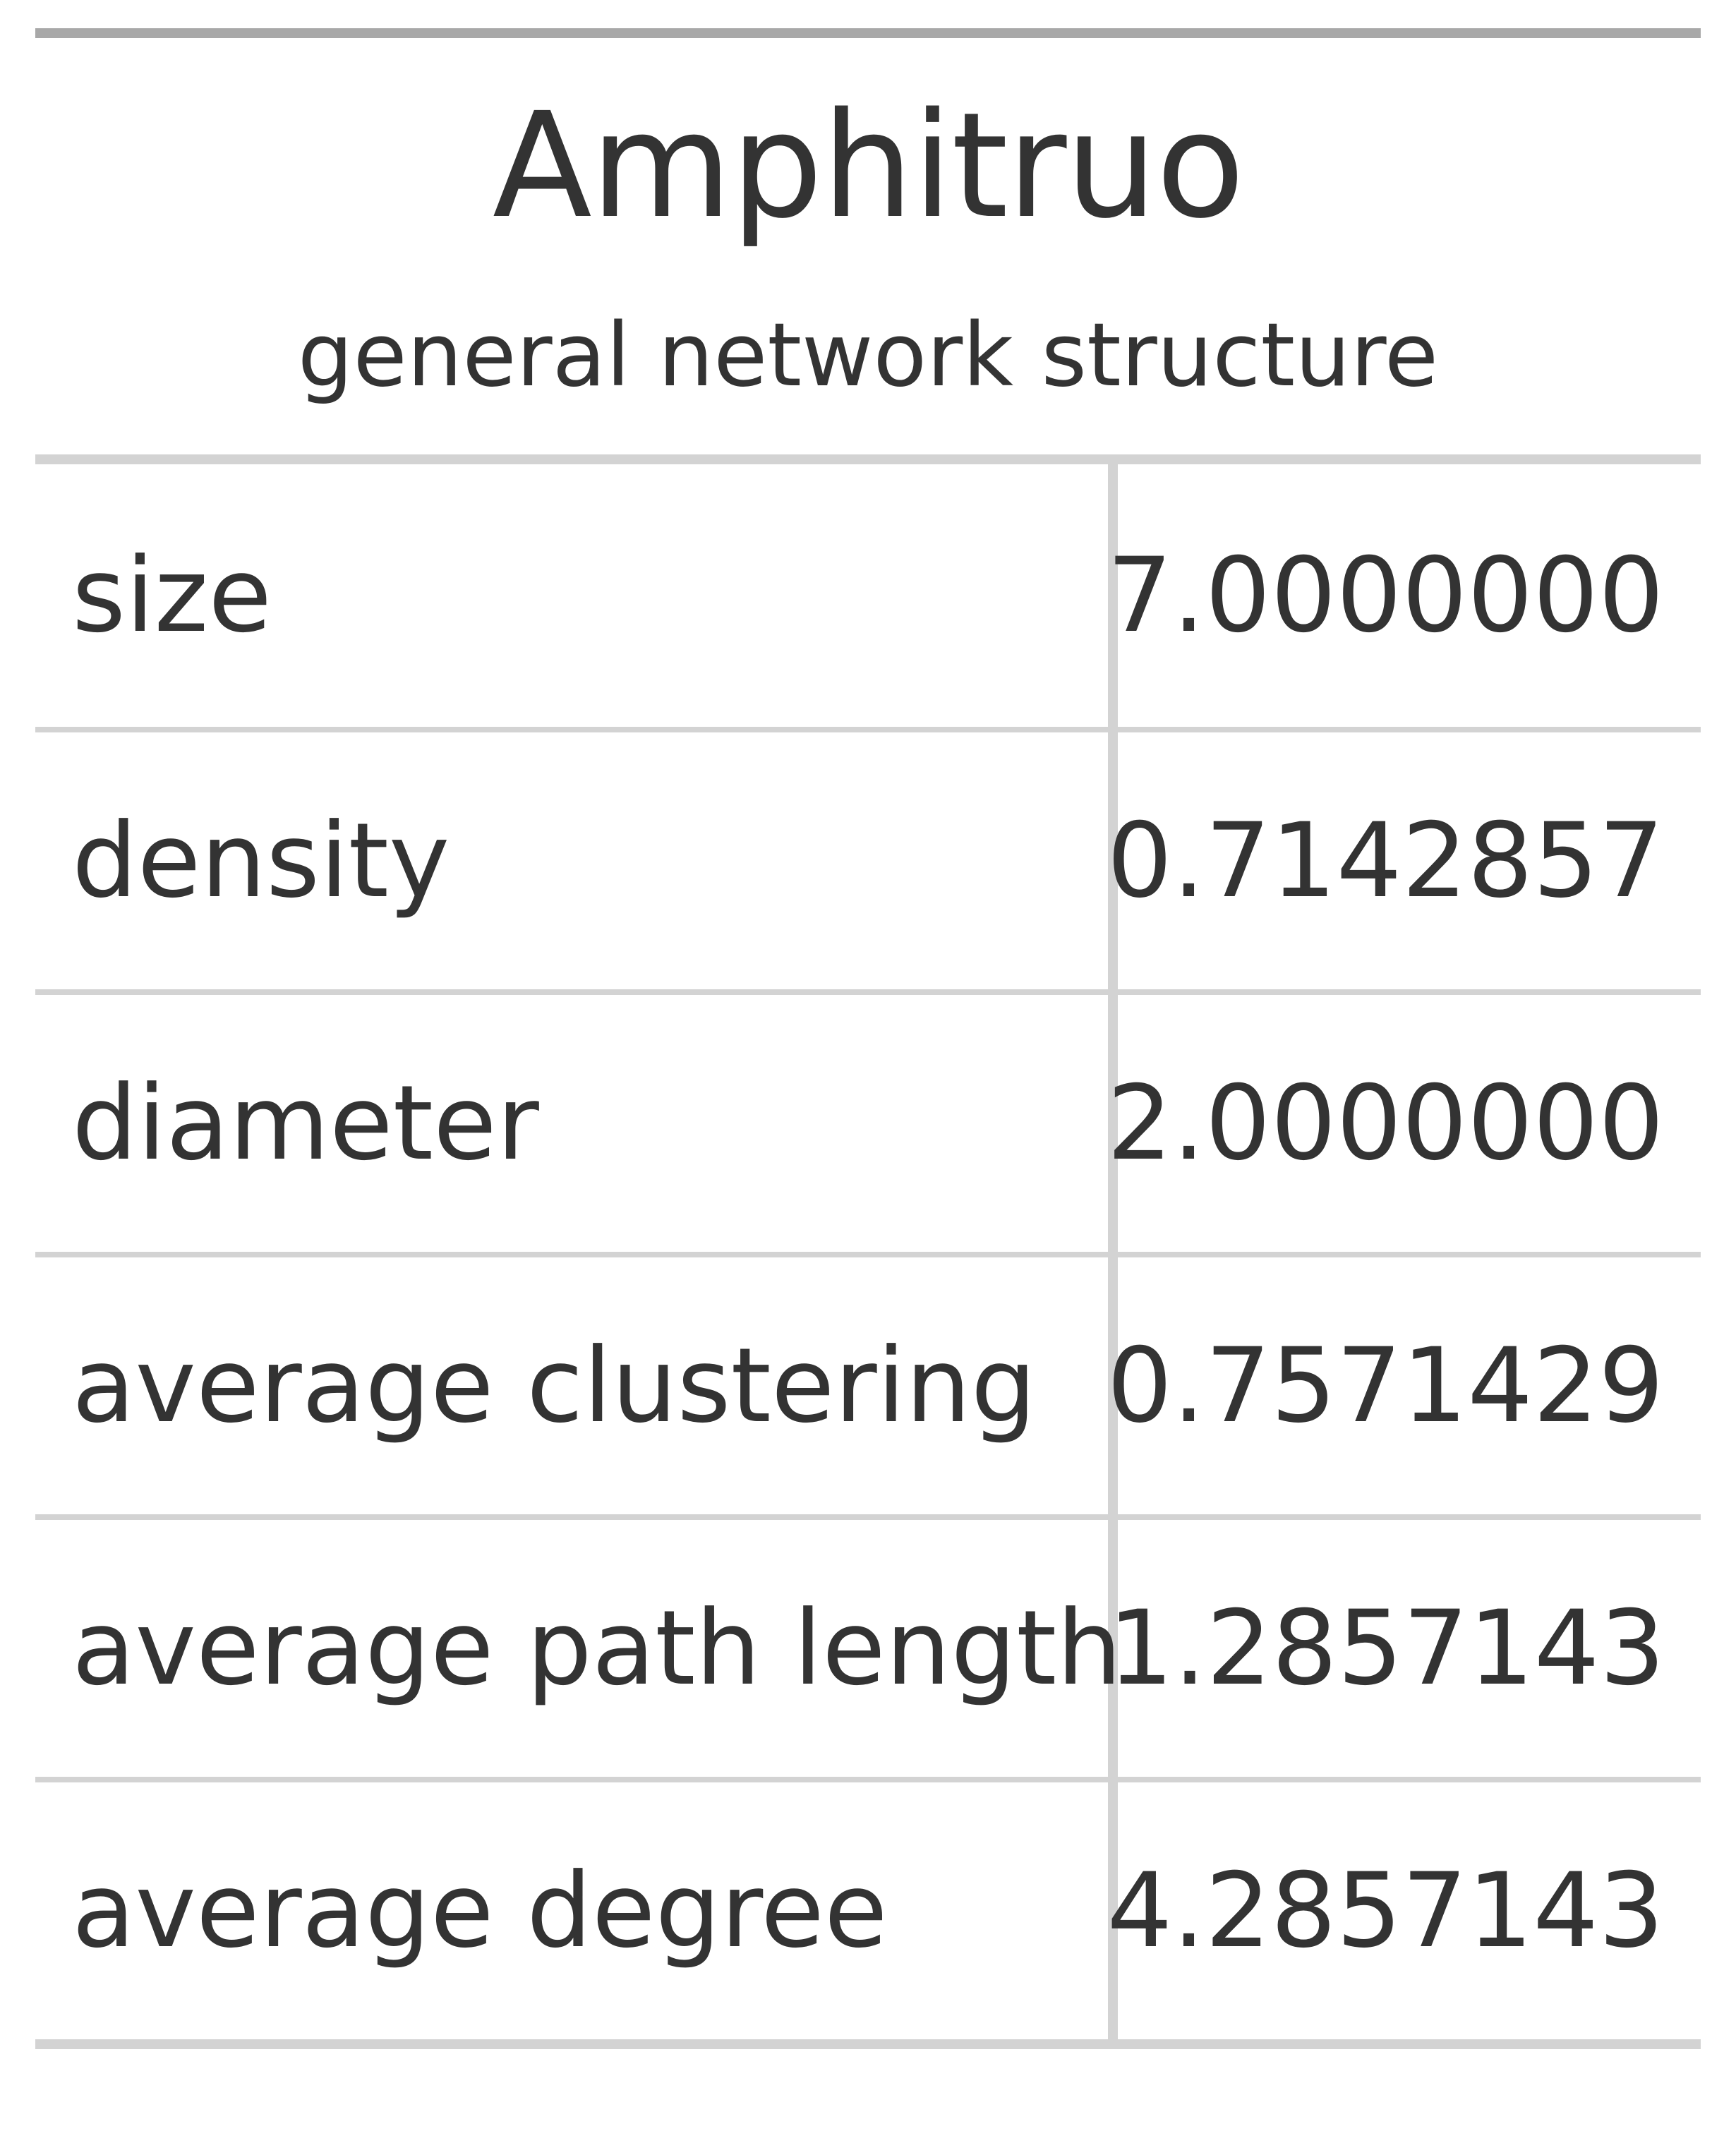  Describe the element at coordinates (1385, 1386) in the screenshot. I see `row-value: 0.7571429` at that location.